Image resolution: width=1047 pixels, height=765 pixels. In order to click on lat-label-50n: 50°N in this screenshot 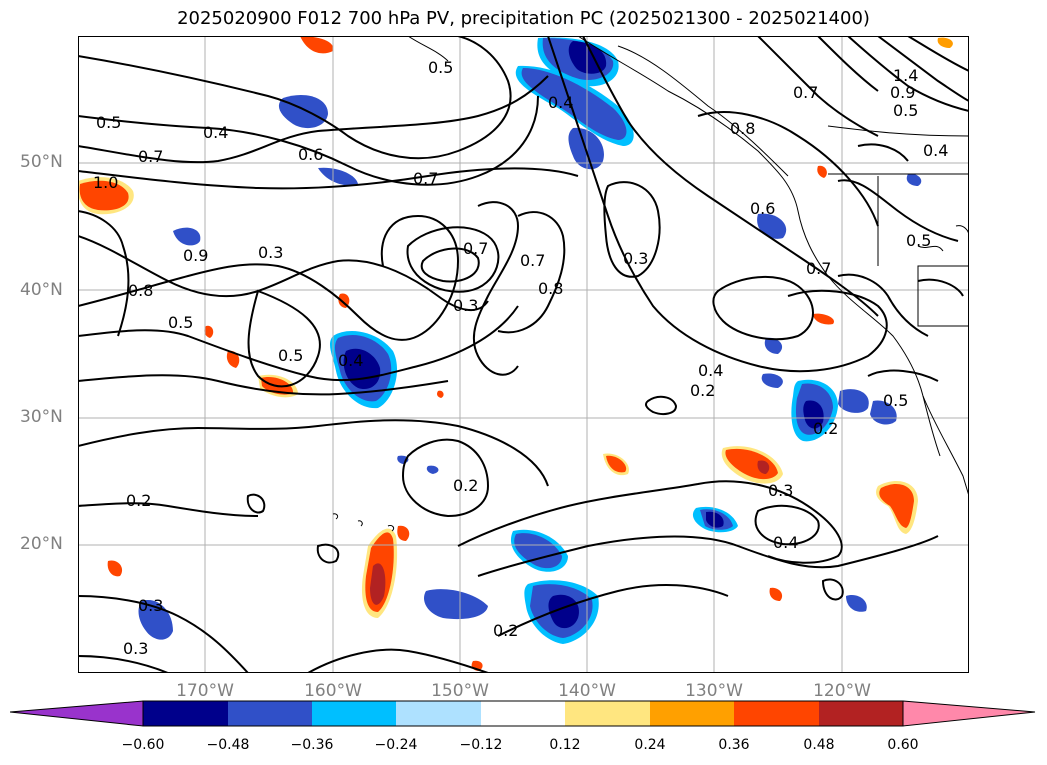, I will do `click(41, 162)`.